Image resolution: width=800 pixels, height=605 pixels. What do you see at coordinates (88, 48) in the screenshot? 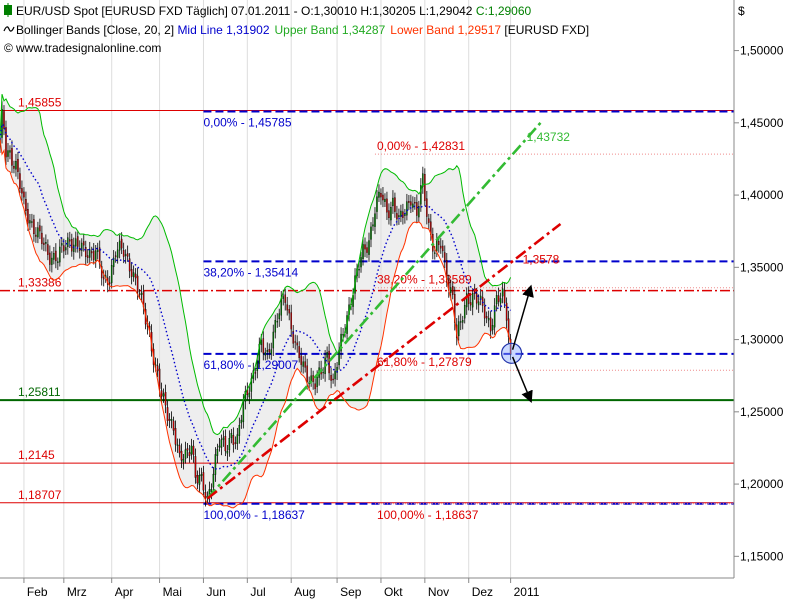
I see `header-source: www.tradesignalonline.com` at bounding box center [88, 48].